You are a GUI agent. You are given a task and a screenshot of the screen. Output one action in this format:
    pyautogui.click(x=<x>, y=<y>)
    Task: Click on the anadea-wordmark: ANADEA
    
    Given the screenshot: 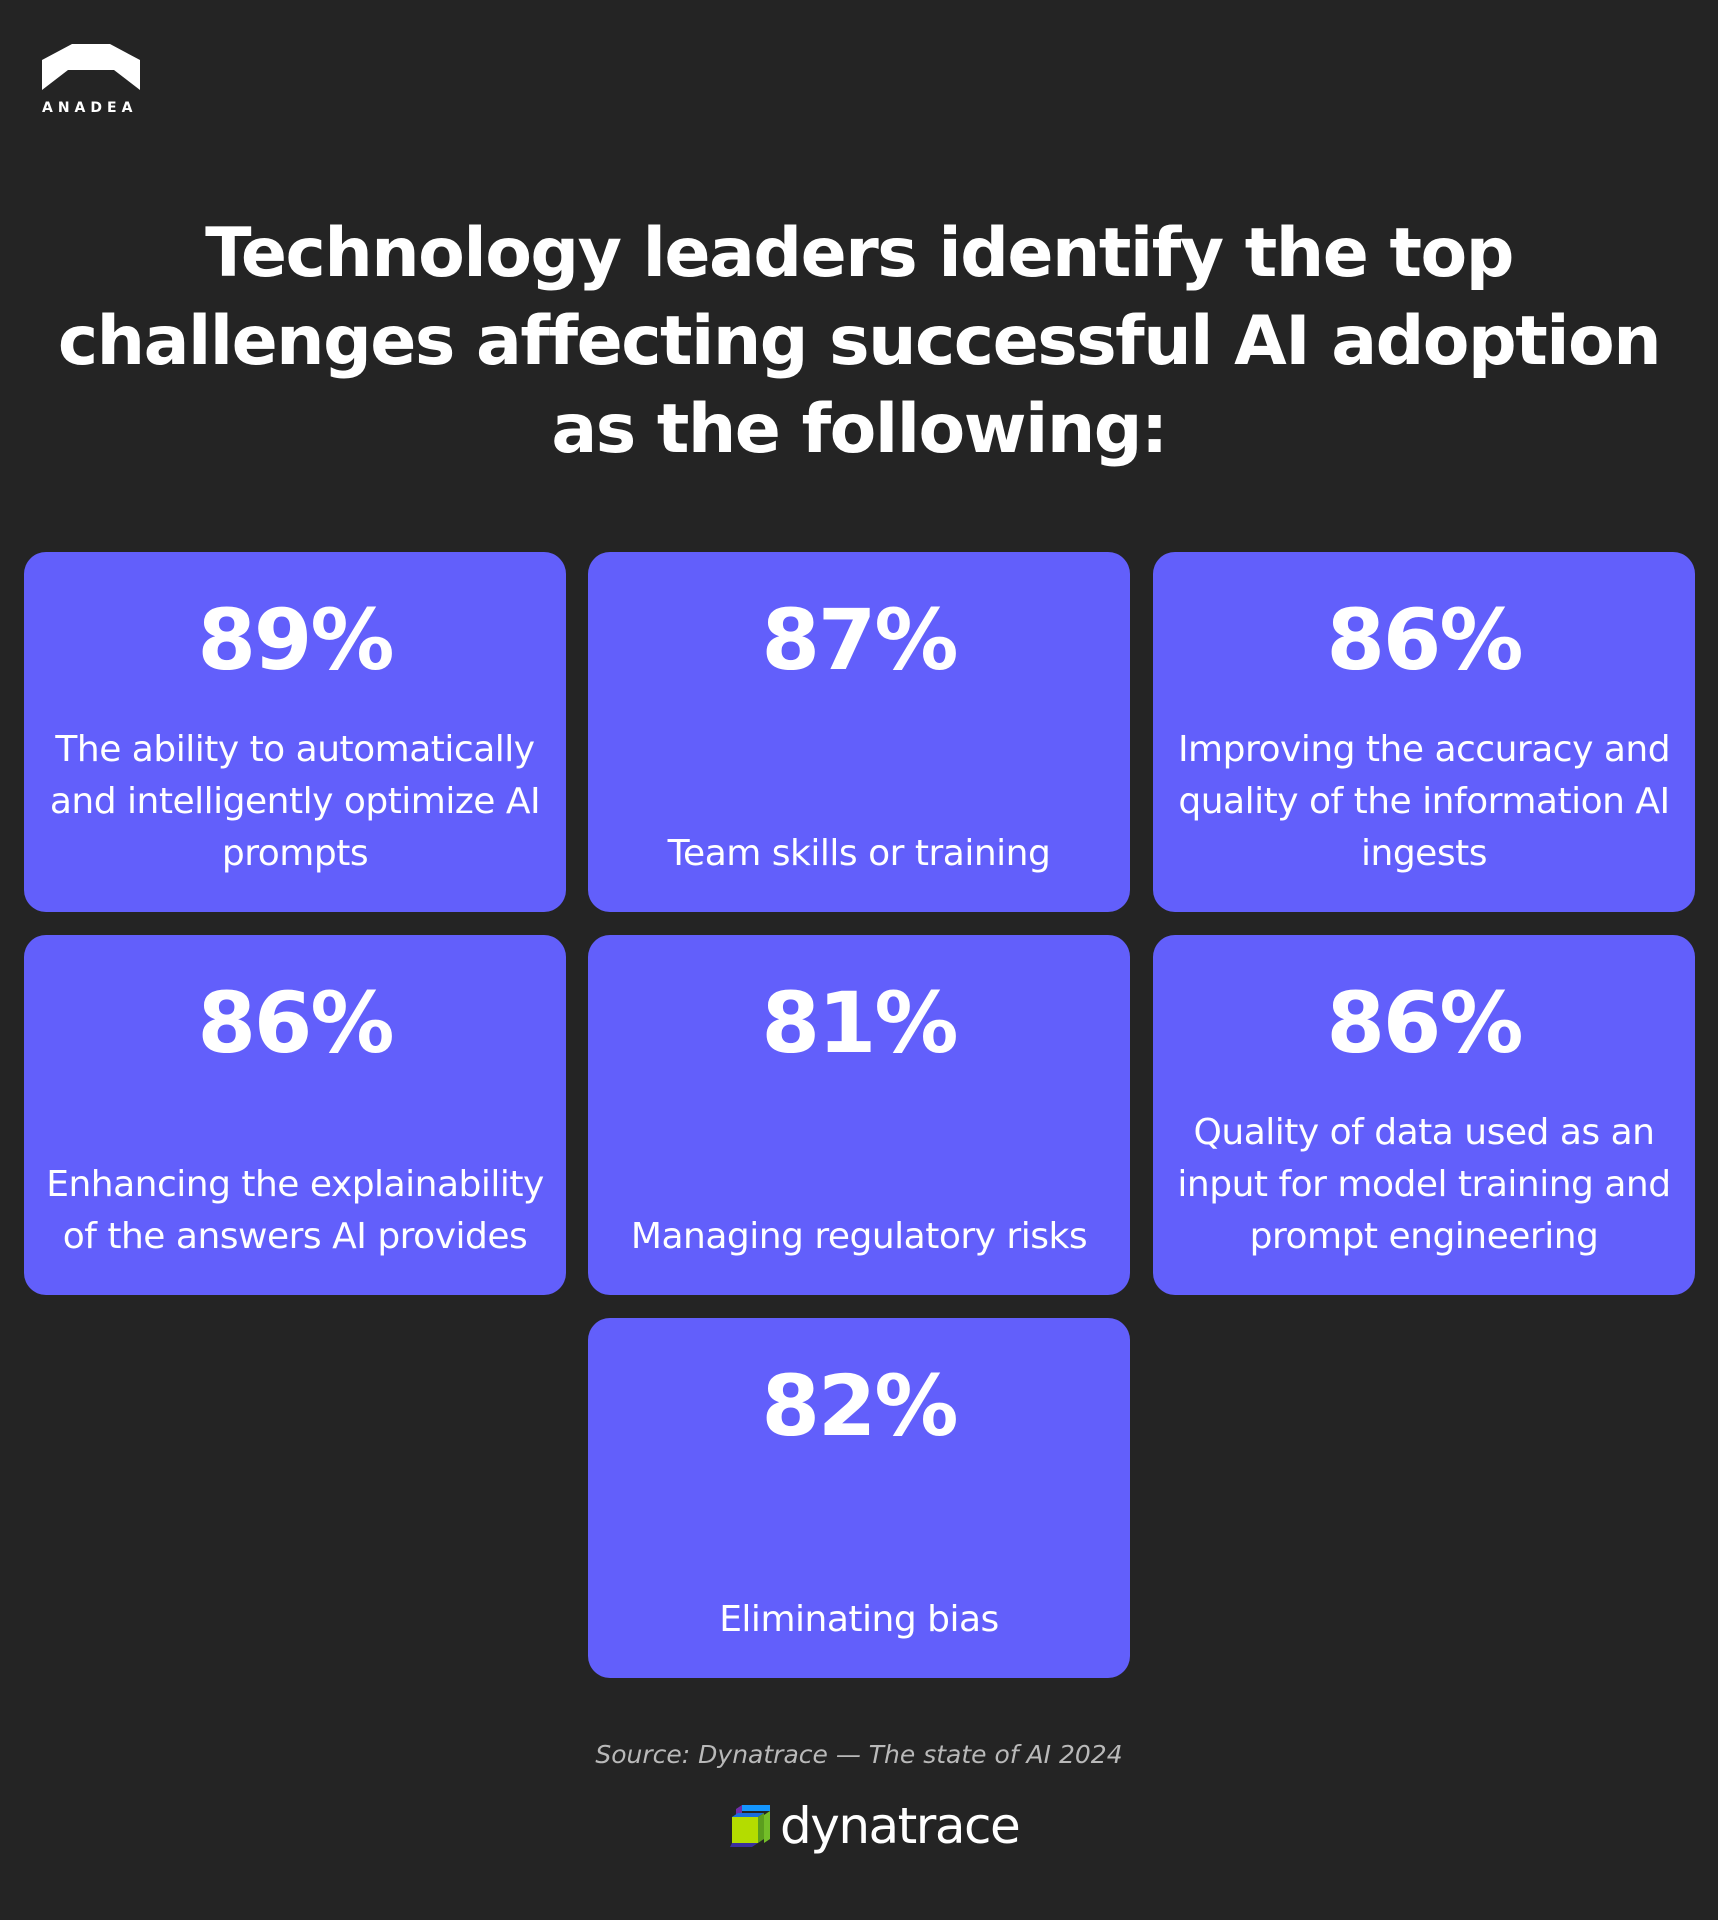 What is the action you would take?
    pyautogui.click(x=90, y=108)
    